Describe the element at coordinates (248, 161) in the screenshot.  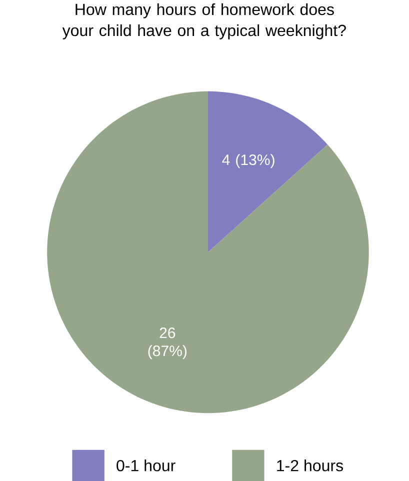
I see `data-label: 4 (13%)` at that location.